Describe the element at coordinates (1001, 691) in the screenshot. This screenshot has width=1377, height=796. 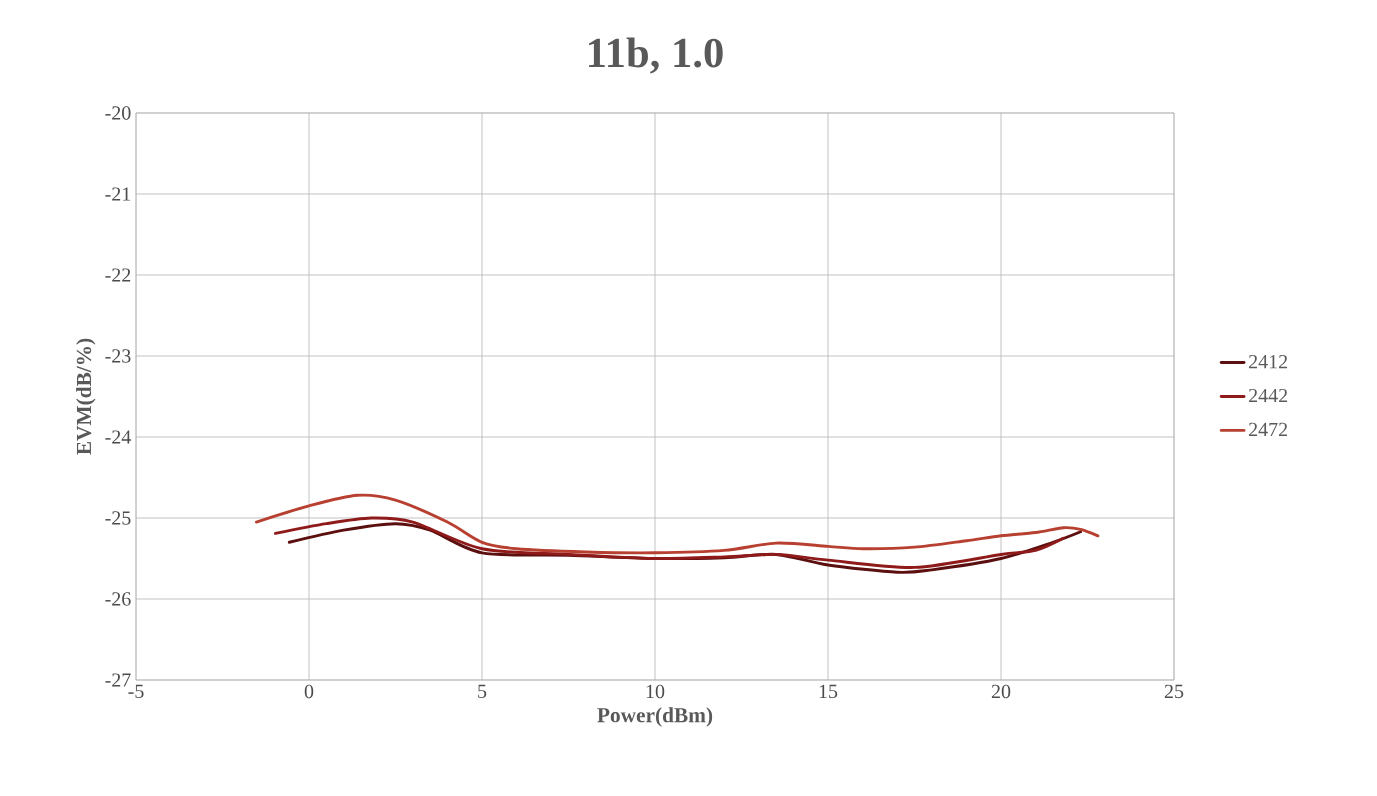
I see `x-tick-label: 20` at that location.